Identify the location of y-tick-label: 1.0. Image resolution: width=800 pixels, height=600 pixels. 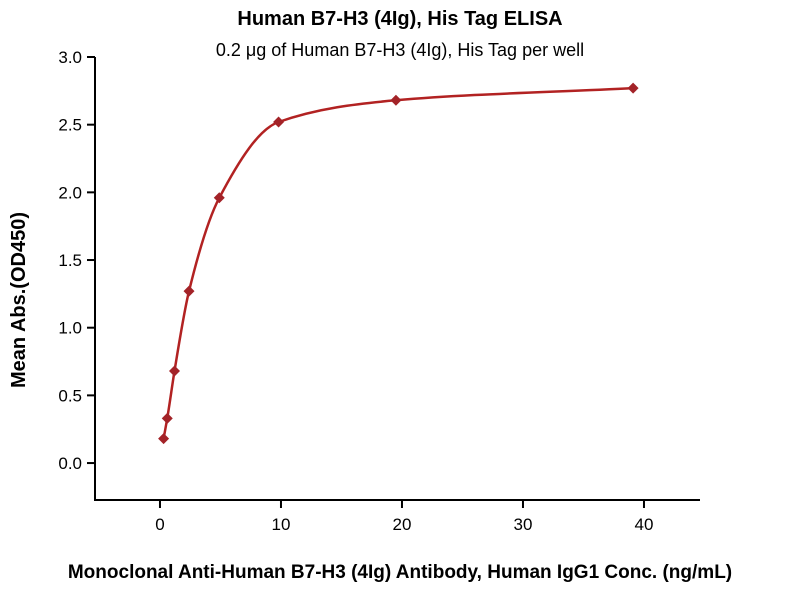
(70, 328).